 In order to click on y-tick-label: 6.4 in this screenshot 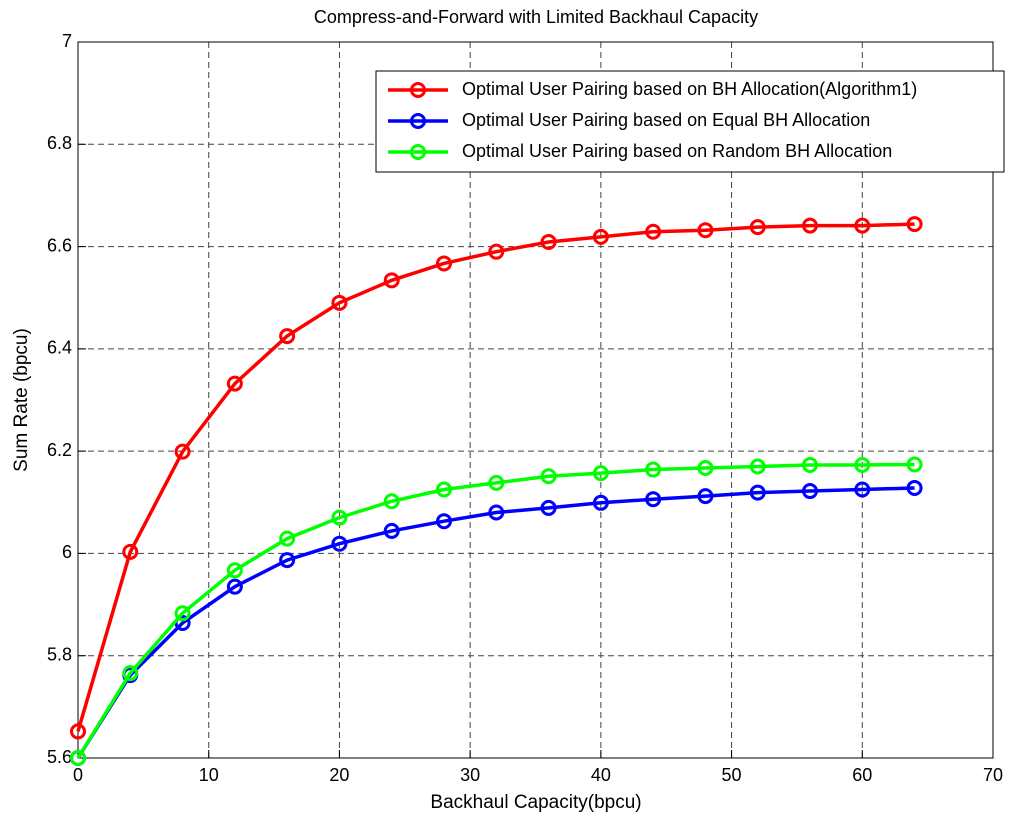, I will do `click(59, 348)`.